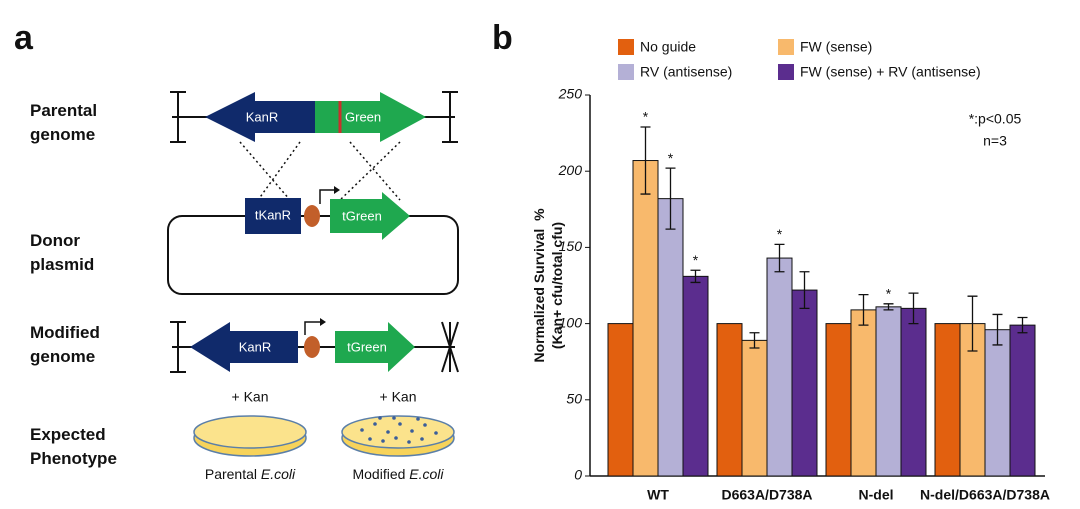 Image resolution: width=1080 pixels, height=509 pixels. What do you see at coordinates (766, 495) in the screenshot?
I see `x-tick-label: D663A/D738A` at bounding box center [766, 495].